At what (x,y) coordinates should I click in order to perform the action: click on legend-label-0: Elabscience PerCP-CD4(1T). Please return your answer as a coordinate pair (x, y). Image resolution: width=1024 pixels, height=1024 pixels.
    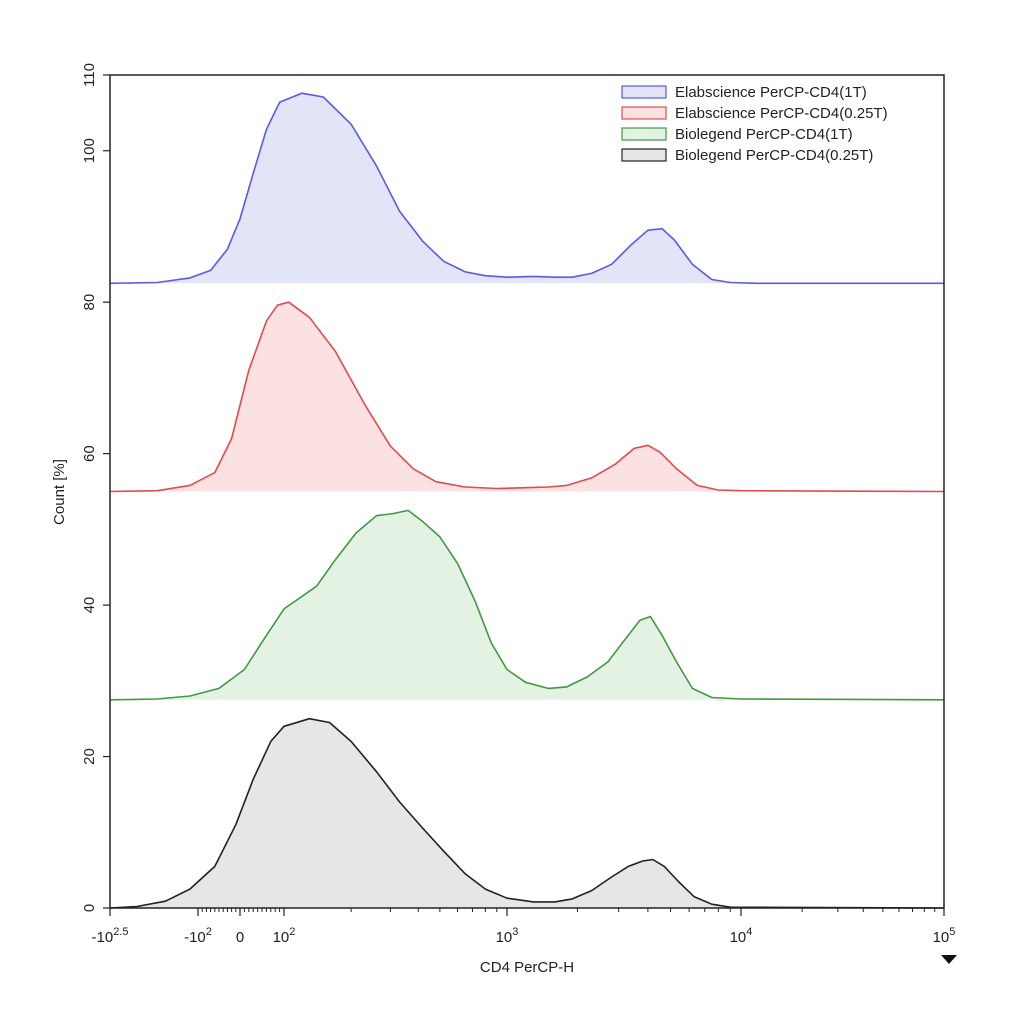
    Looking at the image, I should click on (771, 92).